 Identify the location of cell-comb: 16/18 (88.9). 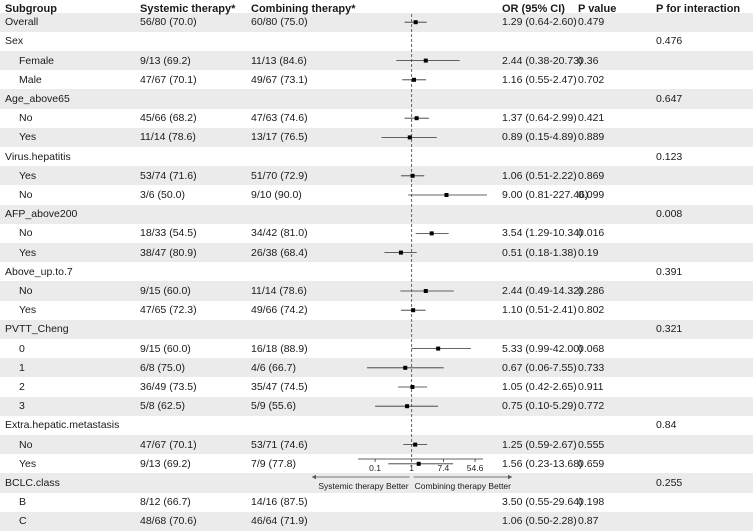
(279, 348).